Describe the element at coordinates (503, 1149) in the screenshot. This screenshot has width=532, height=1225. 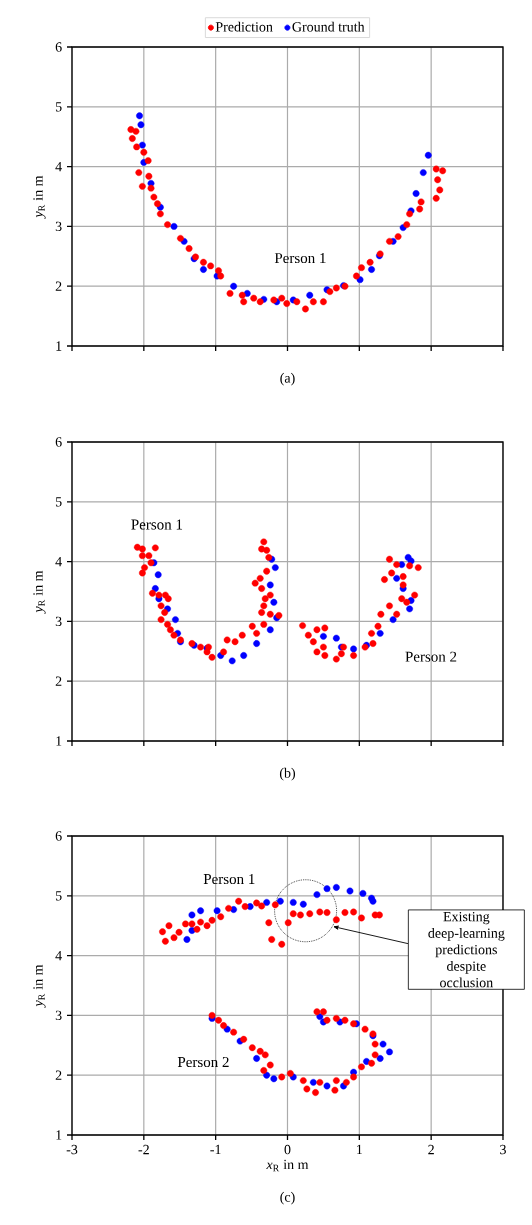
I see `x-tick-label: 3` at that location.